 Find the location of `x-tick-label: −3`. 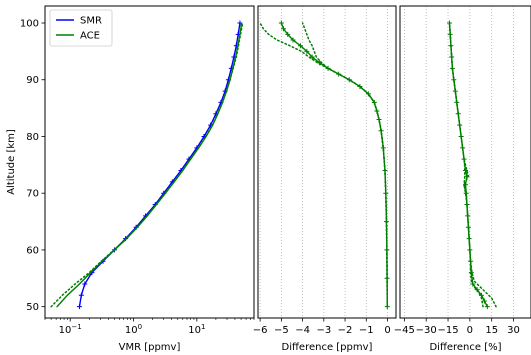

x-tick-label: −3 is located at coordinates (323, 330).